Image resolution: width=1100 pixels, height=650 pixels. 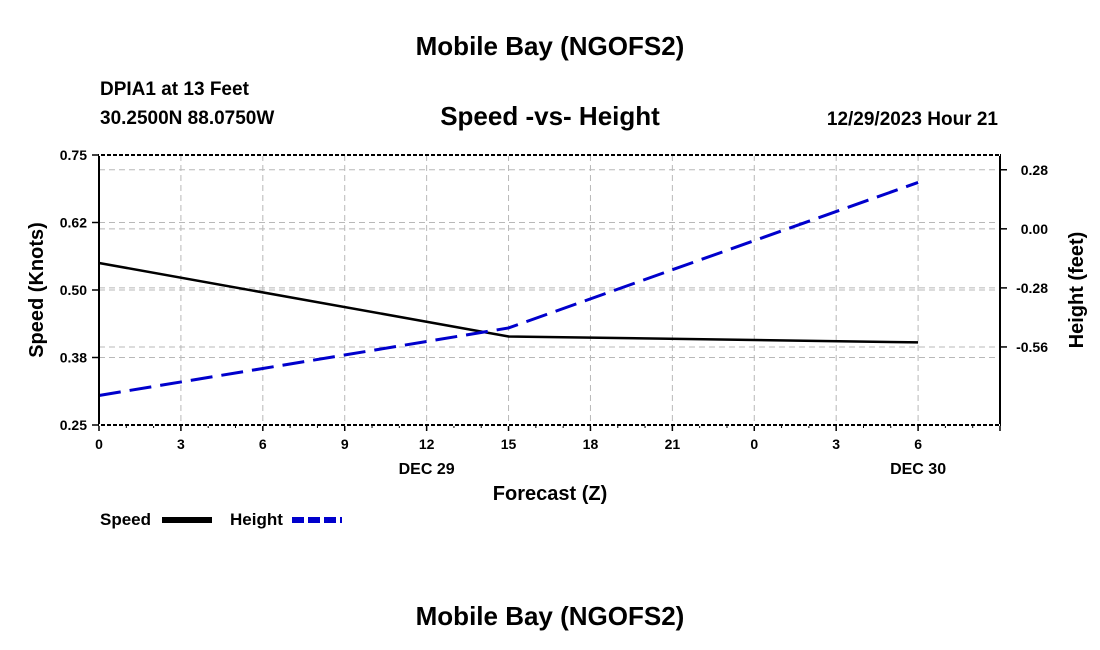 I want to click on station-coordinates: 30.2500N 88.0750W, so click(x=187, y=118).